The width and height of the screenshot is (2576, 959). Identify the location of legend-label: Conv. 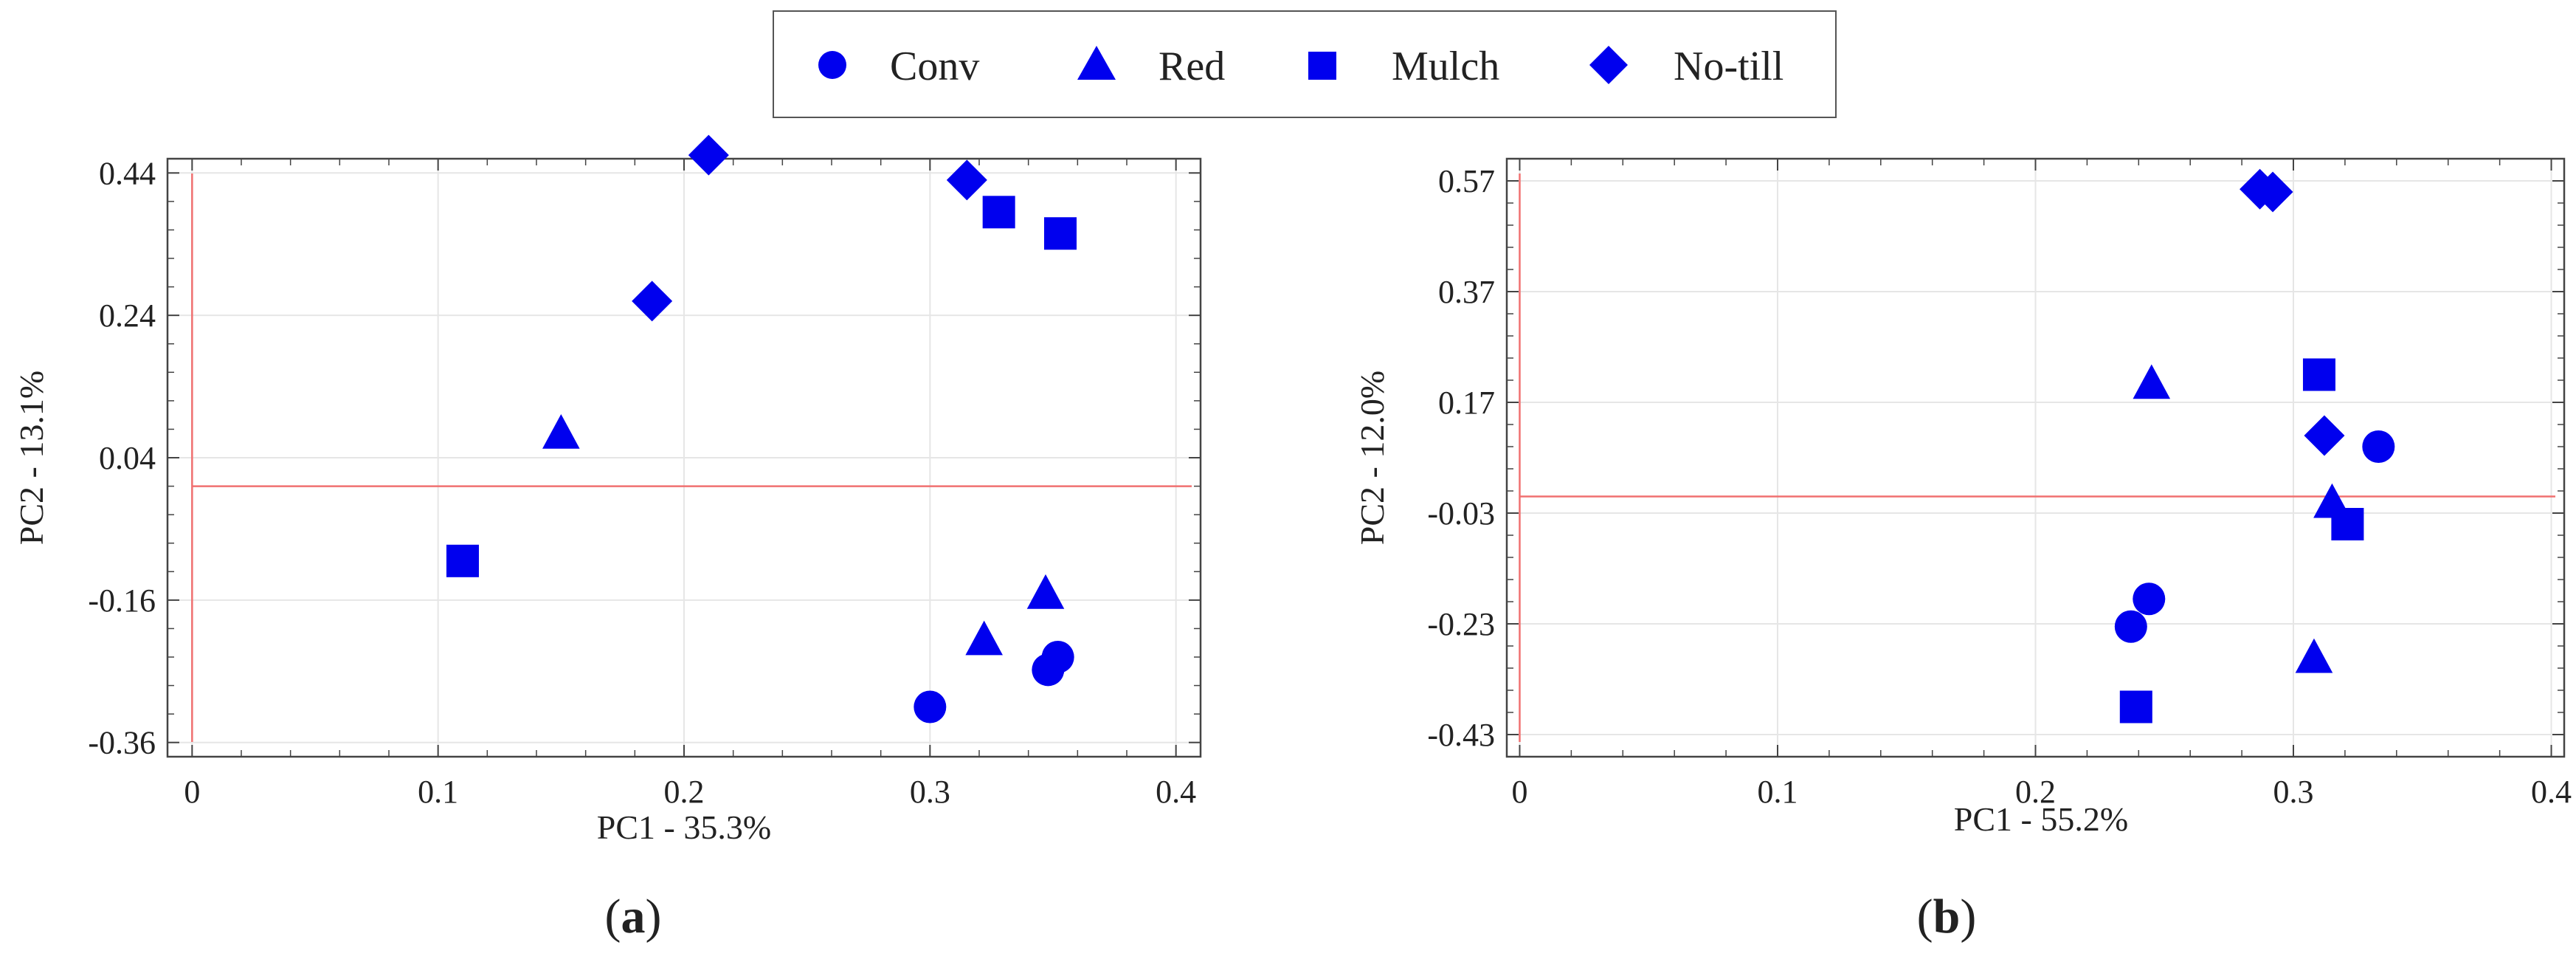
(934, 66).